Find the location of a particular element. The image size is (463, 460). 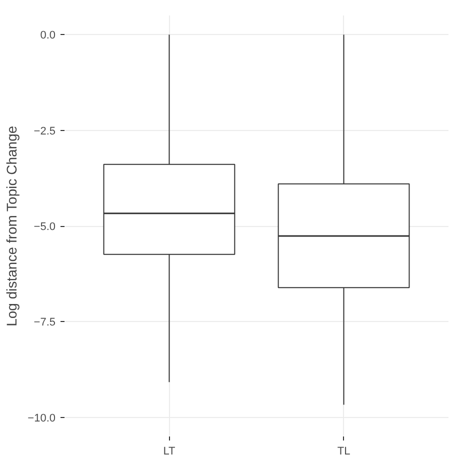

y-tick-label: −5.0 is located at coordinates (45, 227).